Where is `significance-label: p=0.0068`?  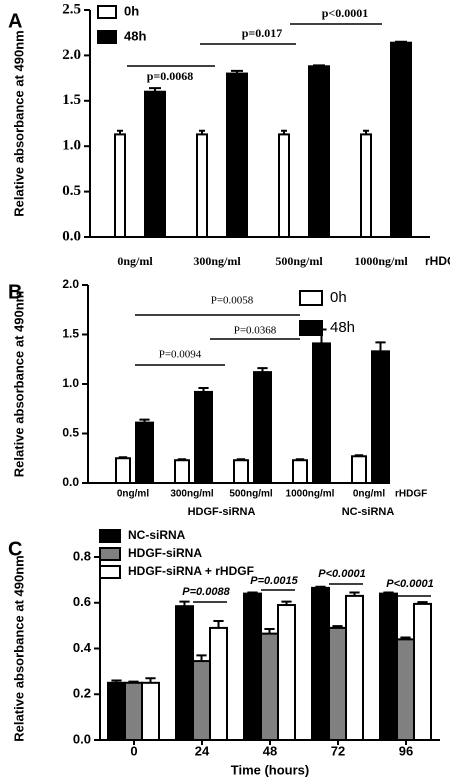 significance-label: p=0.0068 is located at coordinates (170, 76).